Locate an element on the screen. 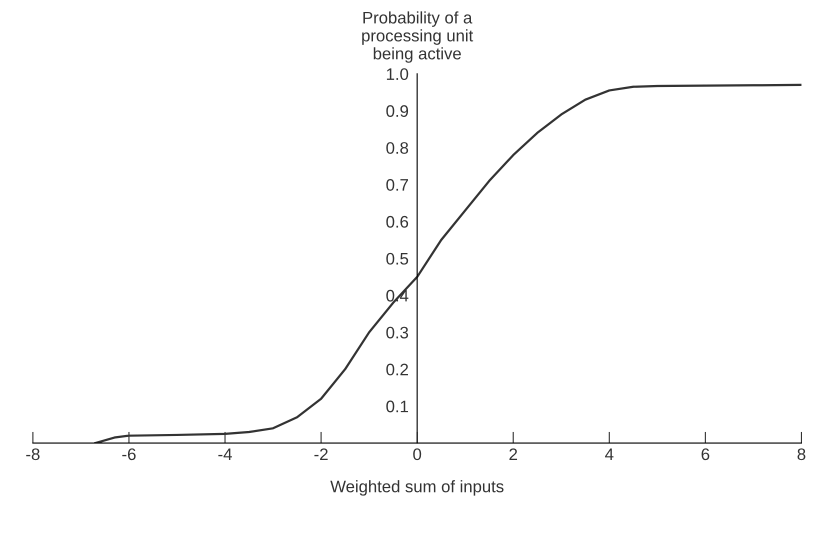  y-tick-label: 0.1 is located at coordinates (397, 406).